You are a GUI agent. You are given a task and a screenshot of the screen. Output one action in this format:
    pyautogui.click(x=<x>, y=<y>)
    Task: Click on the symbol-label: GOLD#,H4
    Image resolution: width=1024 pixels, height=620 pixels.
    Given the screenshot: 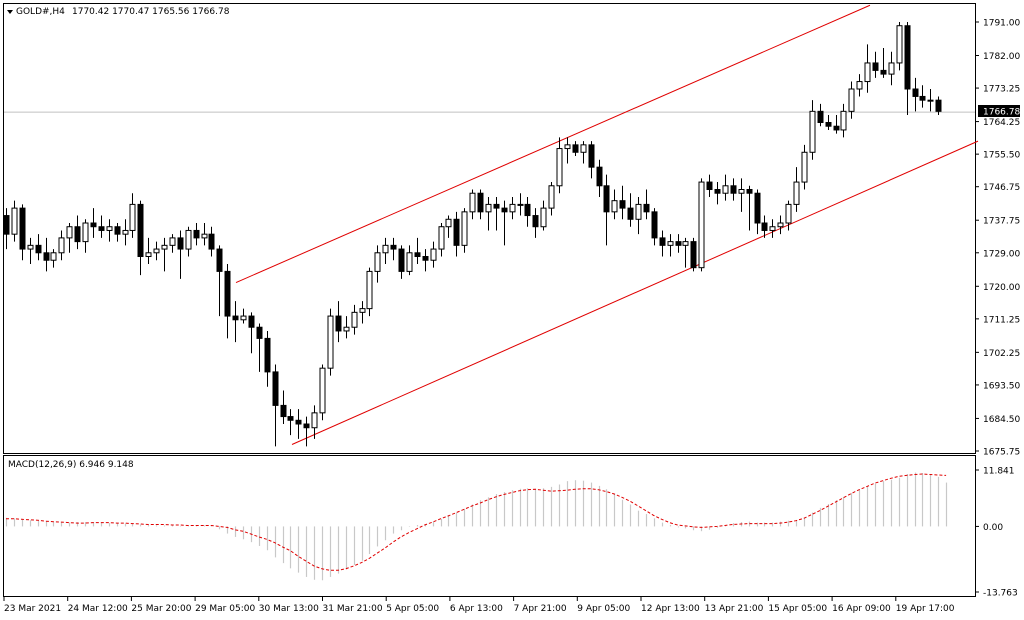 What is the action you would take?
    pyautogui.click(x=40, y=12)
    